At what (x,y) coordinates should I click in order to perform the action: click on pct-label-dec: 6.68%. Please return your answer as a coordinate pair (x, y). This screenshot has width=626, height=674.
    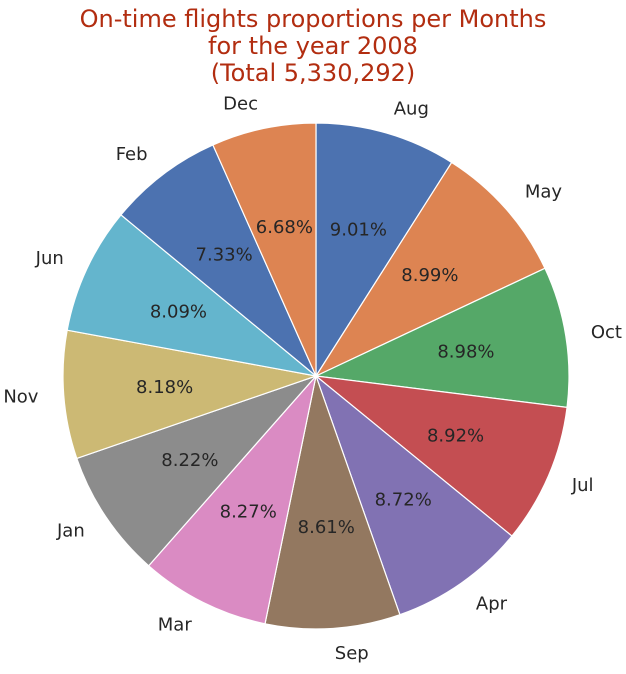
    Looking at the image, I should click on (284, 227).